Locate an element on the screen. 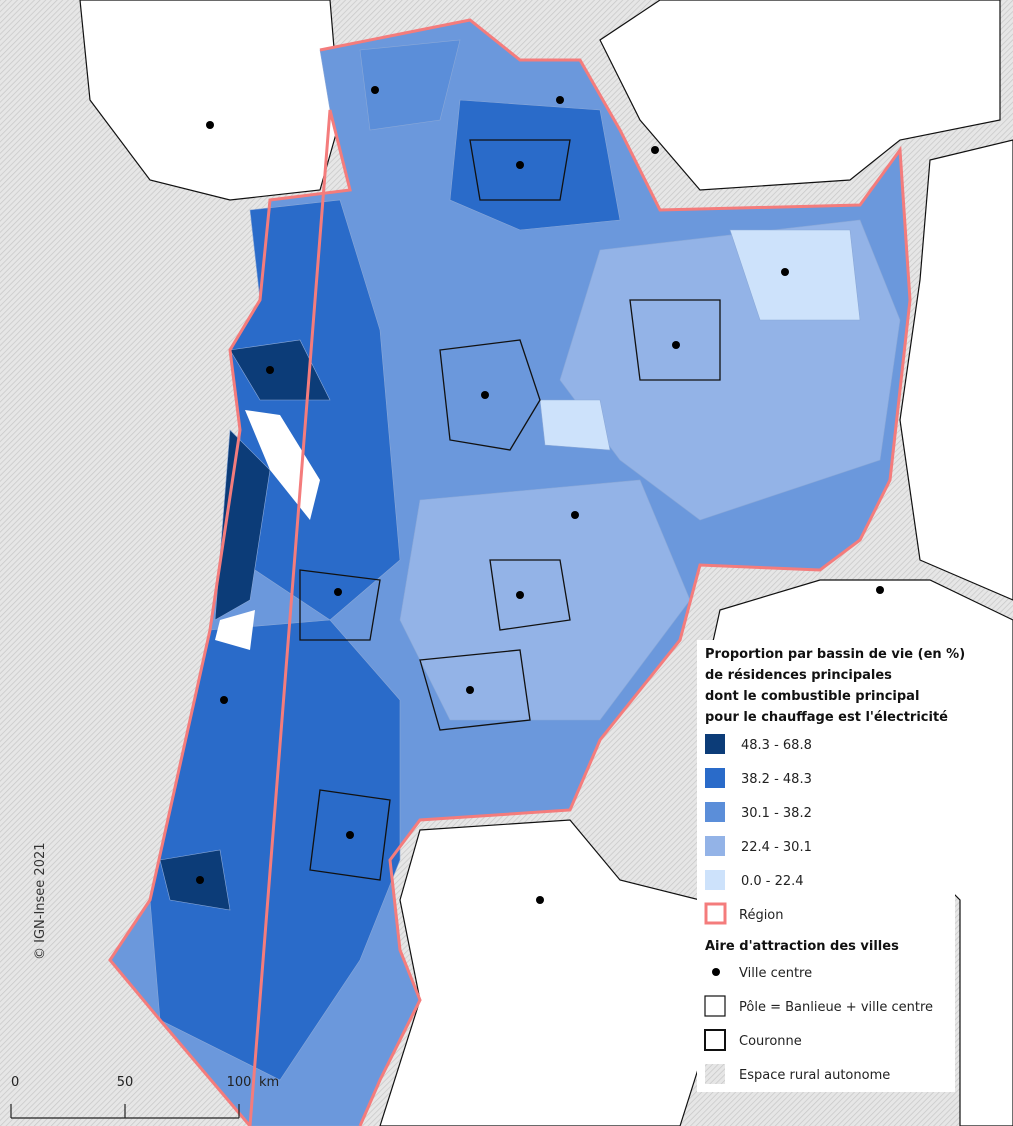  copyright: © IGN-Insee 2021 is located at coordinates (40, 901).